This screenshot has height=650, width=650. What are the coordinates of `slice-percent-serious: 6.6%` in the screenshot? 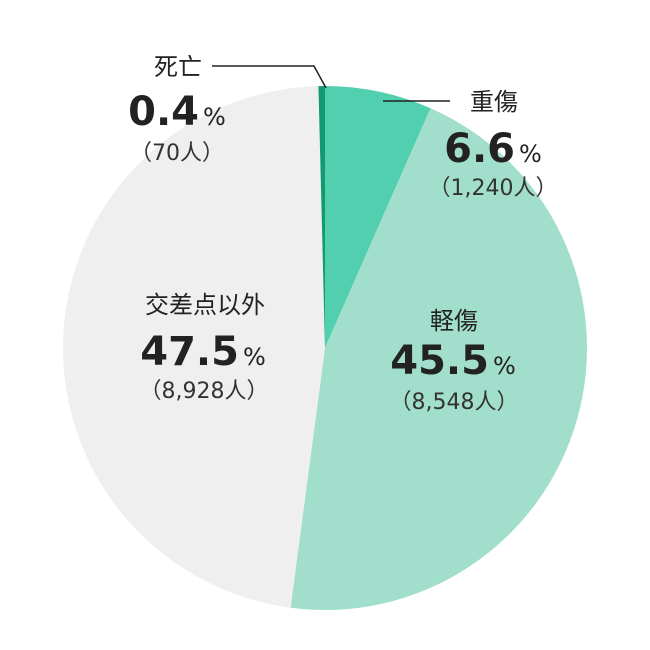 It's located at (493, 149).